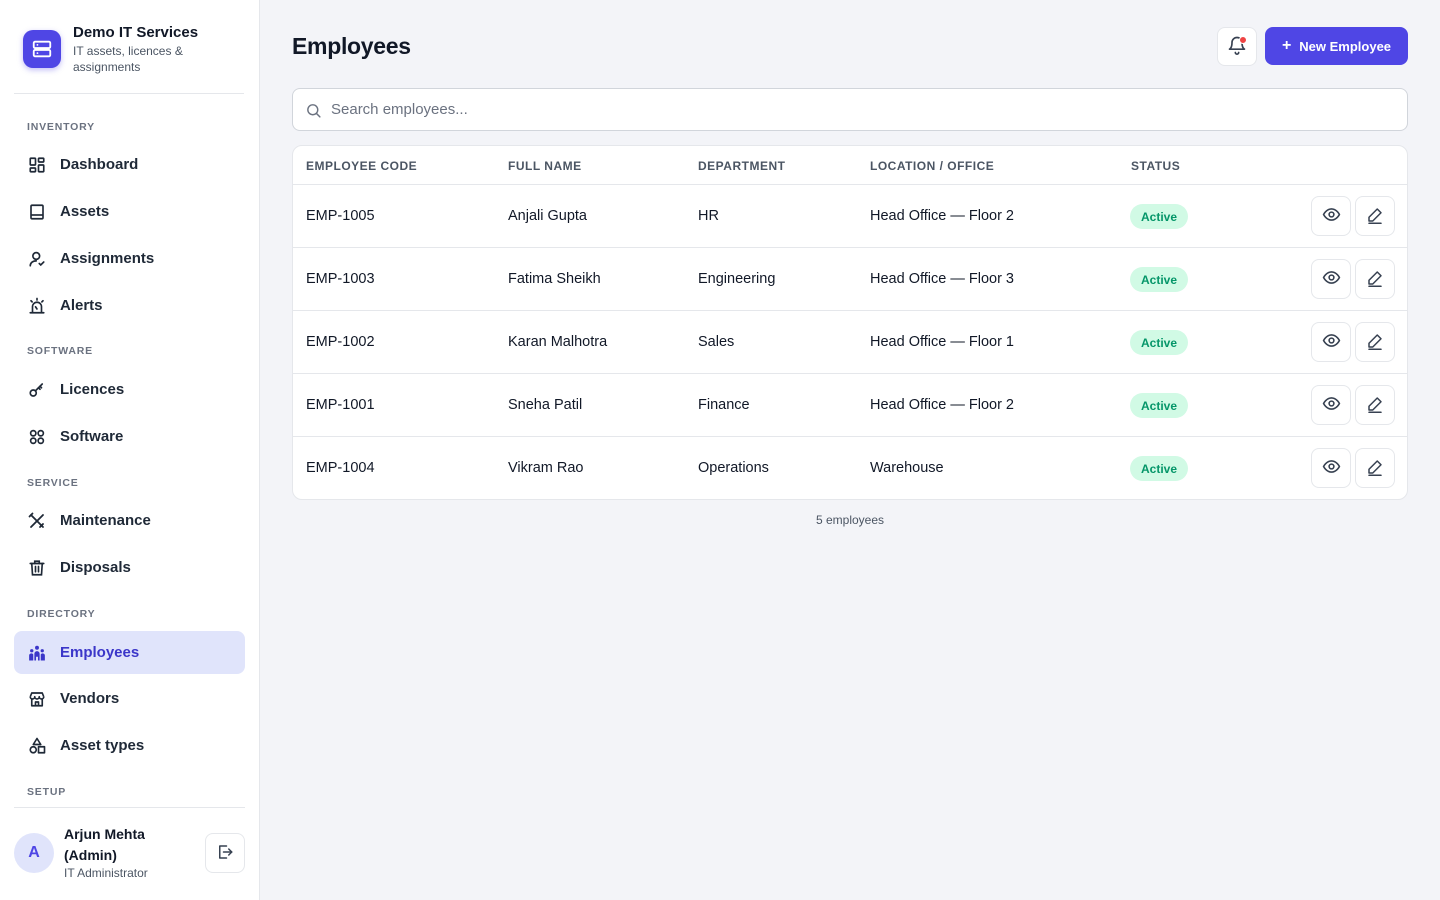 This screenshot has height=900, width=1440. I want to click on logout-button, so click(225, 853).